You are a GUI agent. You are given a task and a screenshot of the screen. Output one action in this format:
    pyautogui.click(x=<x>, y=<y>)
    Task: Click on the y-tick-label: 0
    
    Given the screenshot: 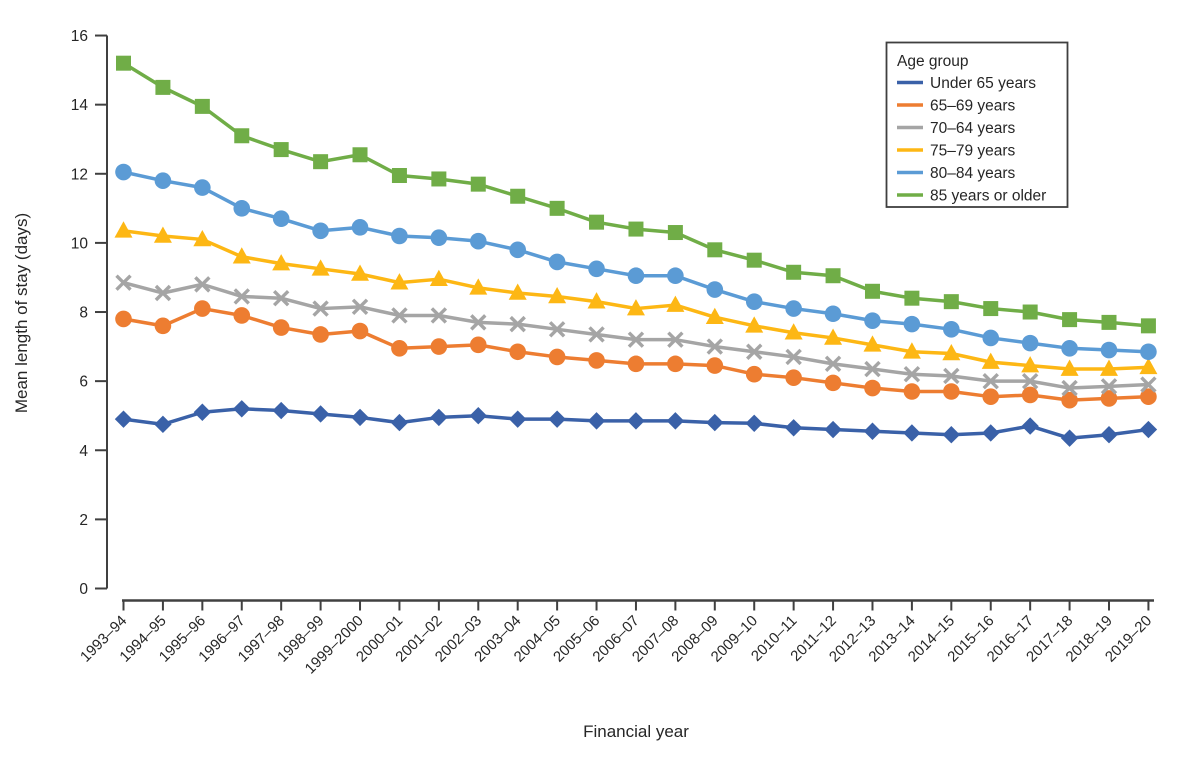 What is the action you would take?
    pyautogui.click(x=83, y=589)
    